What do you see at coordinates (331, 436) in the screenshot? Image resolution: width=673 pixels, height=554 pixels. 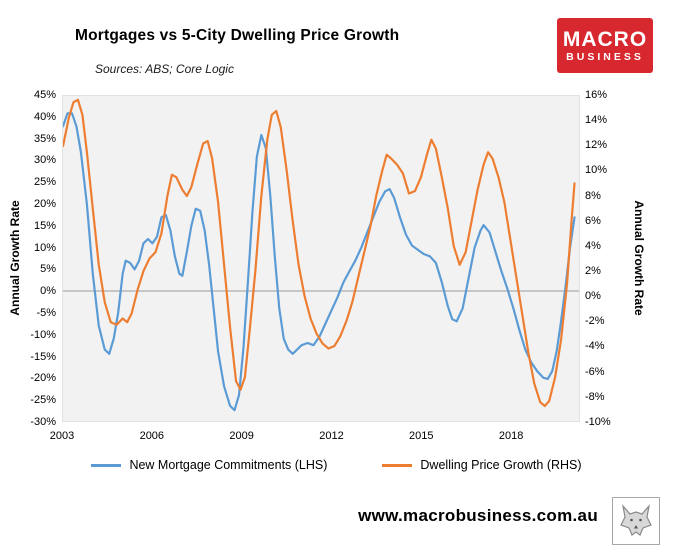 I see `x-tick-label: 2012` at bounding box center [331, 436].